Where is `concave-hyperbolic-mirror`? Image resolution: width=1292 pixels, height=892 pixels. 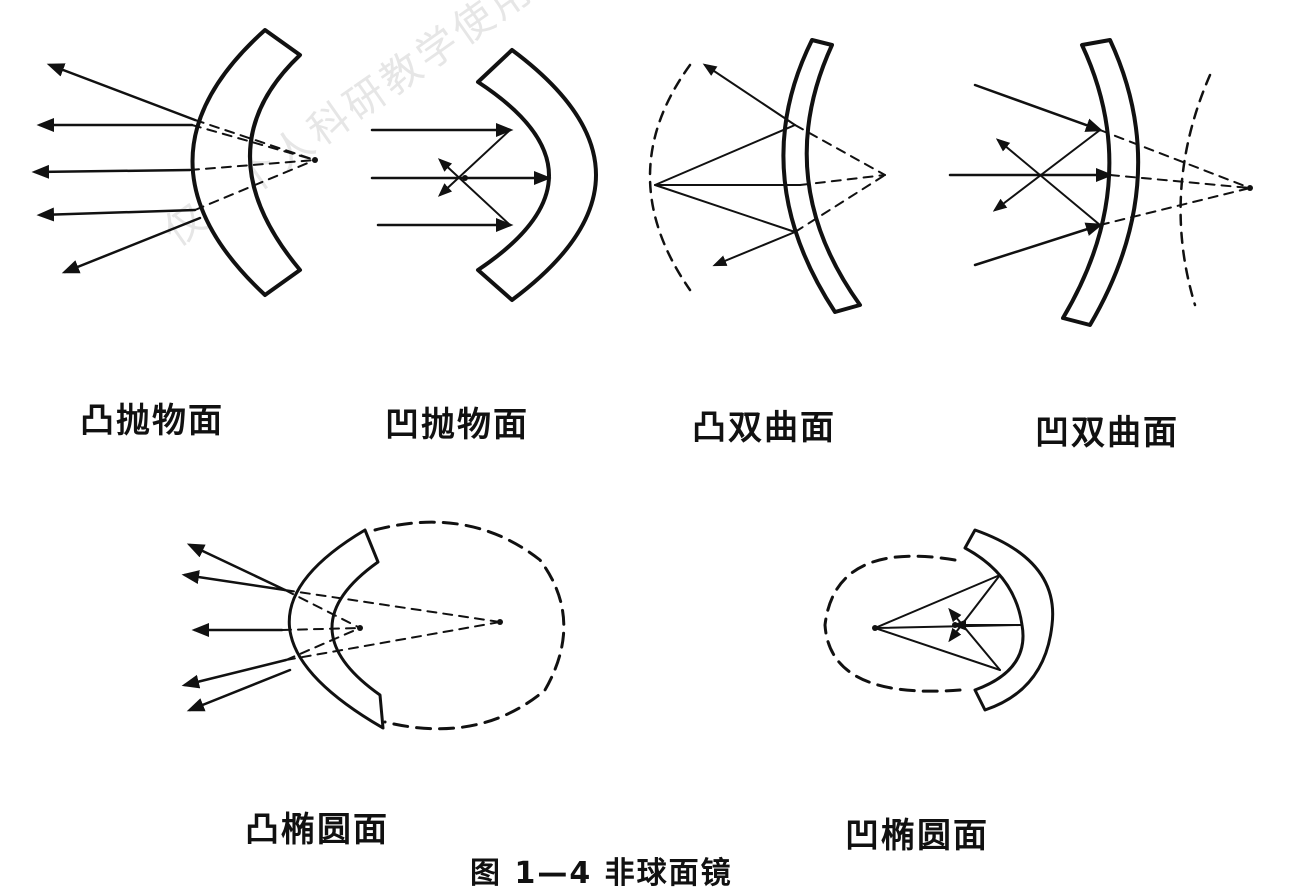
concave-hyperbolic-mirror is located at coordinates (1100, 182).